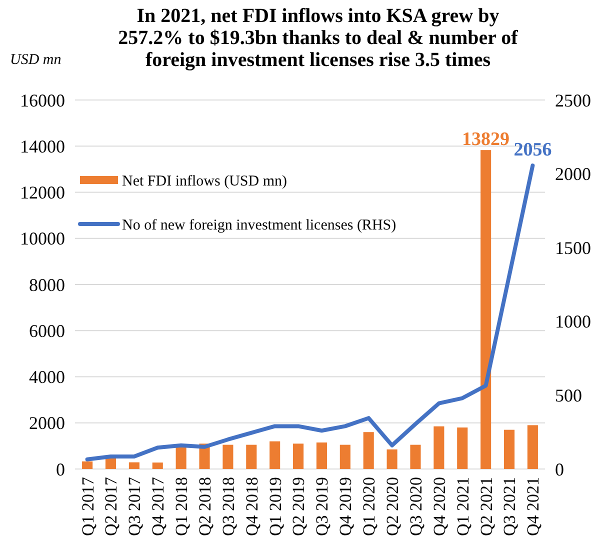 The width and height of the screenshot is (603, 553). What do you see at coordinates (36, 60) in the screenshot?
I see `y-axis-title: USD mn` at bounding box center [36, 60].